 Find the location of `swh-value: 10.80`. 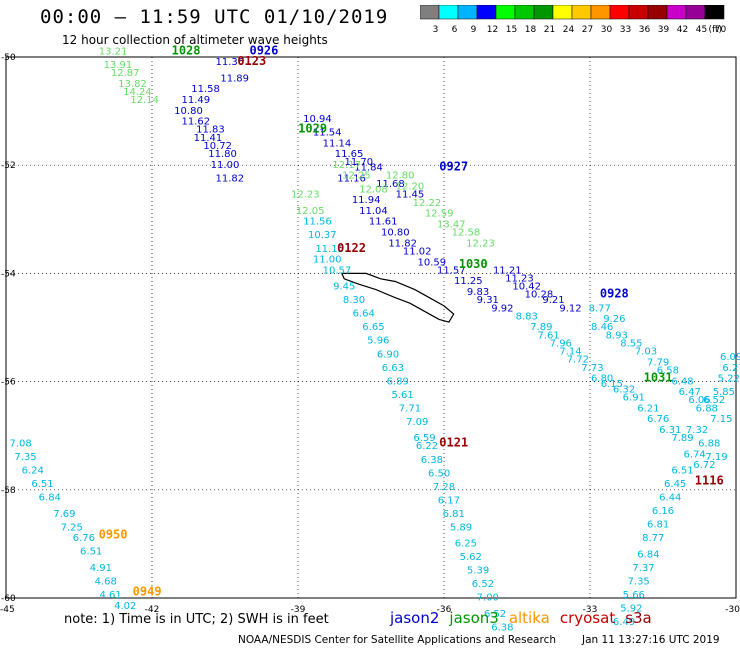

swh-value: 10.80 is located at coordinates (188, 111).